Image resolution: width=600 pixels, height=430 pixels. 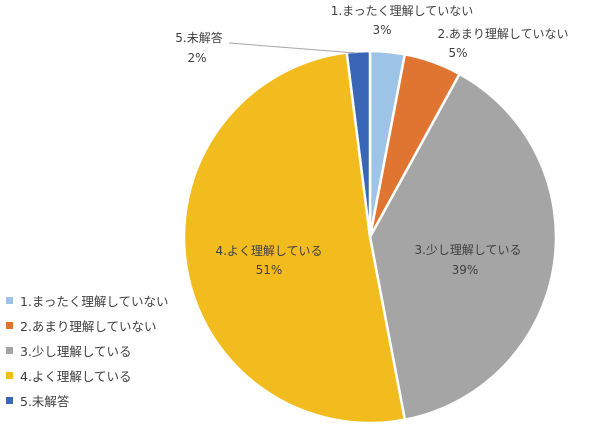 I want to click on legend-item-3: 3.少し理解している, so click(x=87, y=350).